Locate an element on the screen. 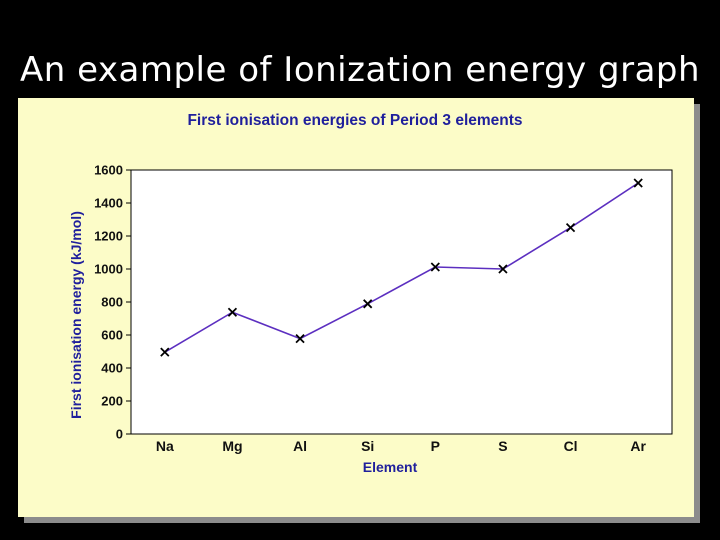 This screenshot has height=540, width=720. x-tick-label: Si is located at coordinates (367, 446).